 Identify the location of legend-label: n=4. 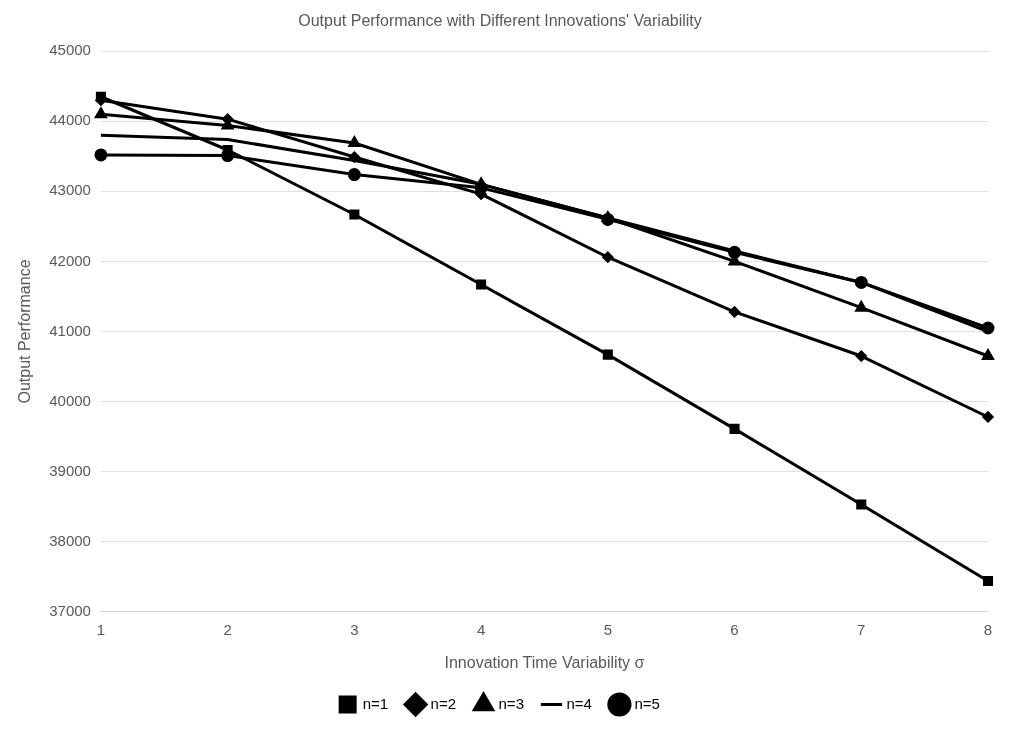
(579, 703).